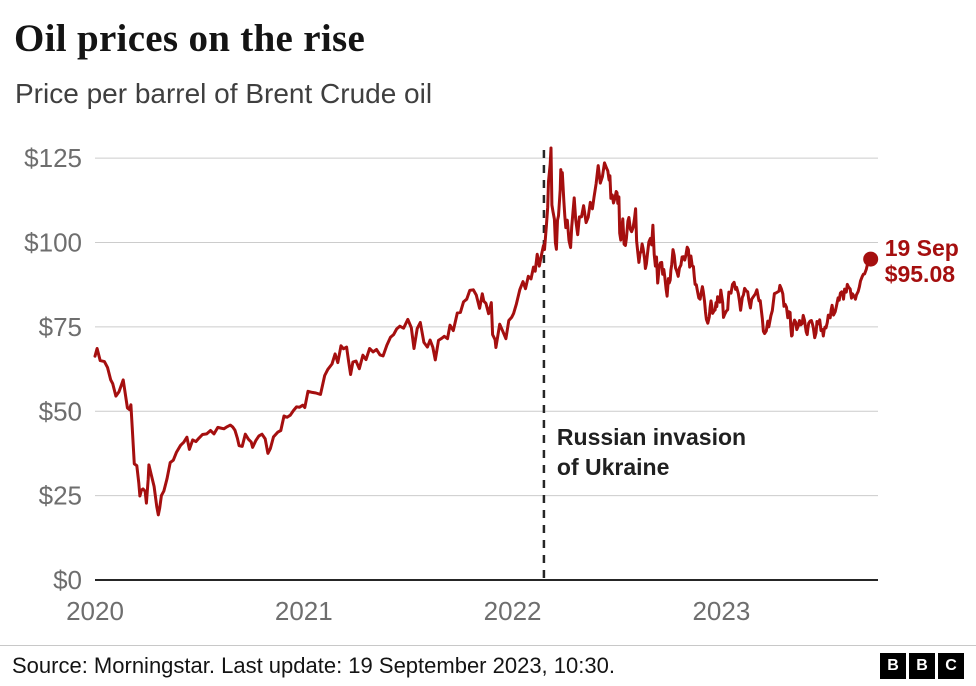 This screenshot has width=976, height=686. Describe the element at coordinates (951, 666) in the screenshot. I see `bbc-logo-block-3: C` at that location.